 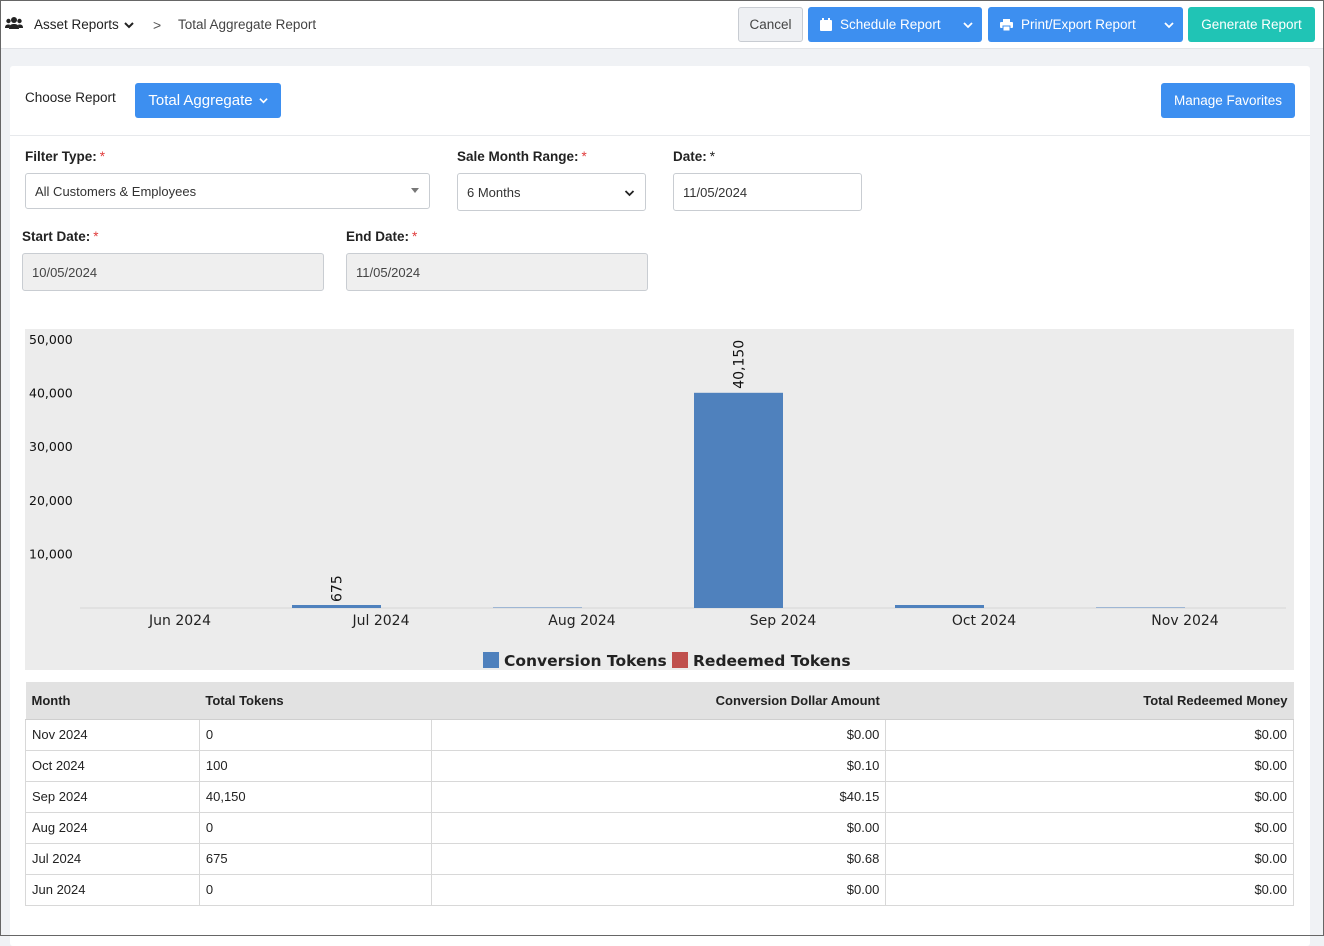 What do you see at coordinates (715, 192) in the screenshot?
I see `date-value: 11/05/2024` at bounding box center [715, 192].